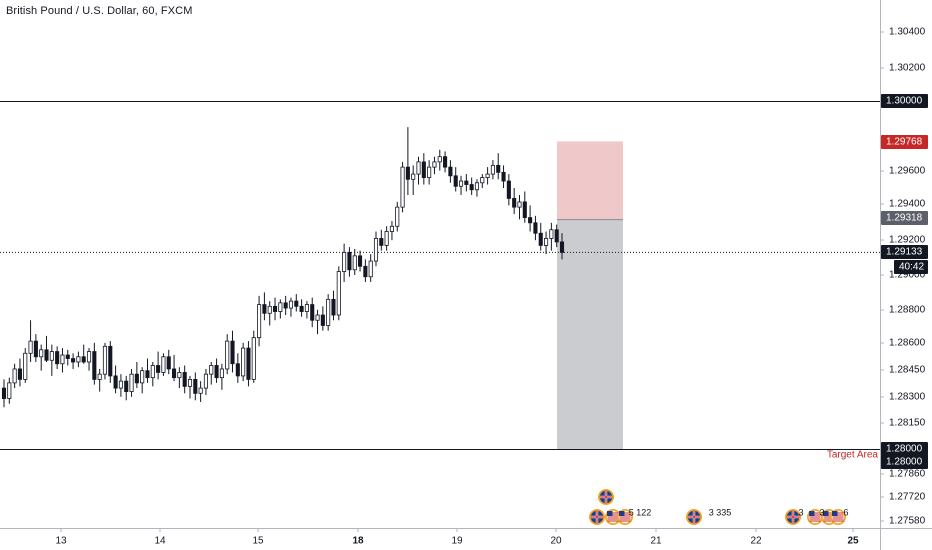 The image size is (932, 550). What do you see at coordinates (907, 423) in the screenshot?
I see `price-tick-label: 1.28150` at bounding box center [907, 423].